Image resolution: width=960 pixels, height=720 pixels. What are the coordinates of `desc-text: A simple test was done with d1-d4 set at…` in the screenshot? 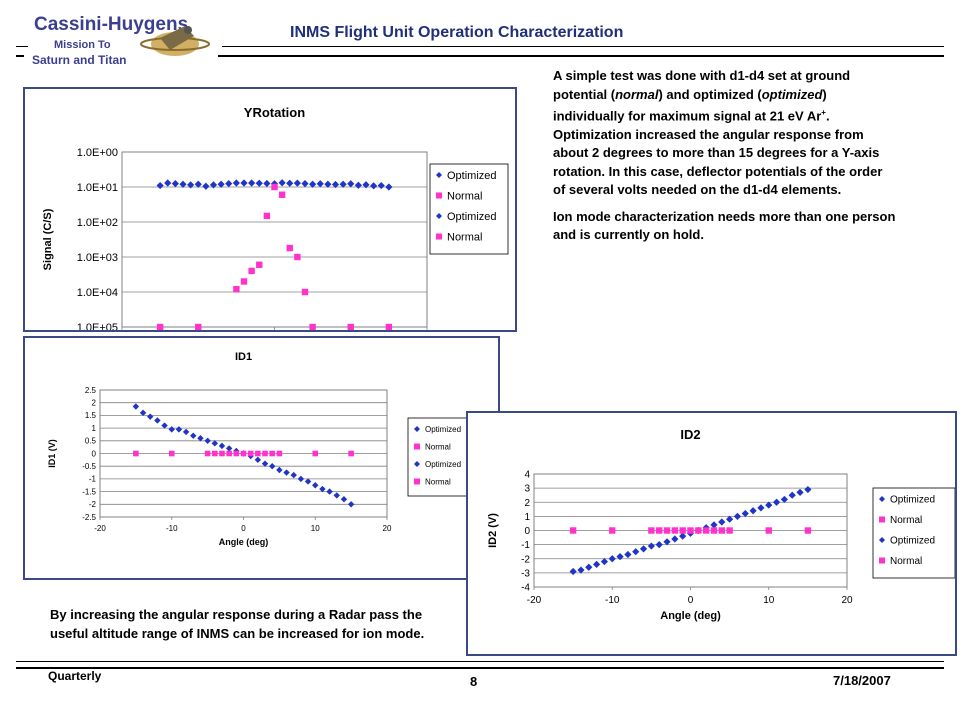 It's located at (702, 85).